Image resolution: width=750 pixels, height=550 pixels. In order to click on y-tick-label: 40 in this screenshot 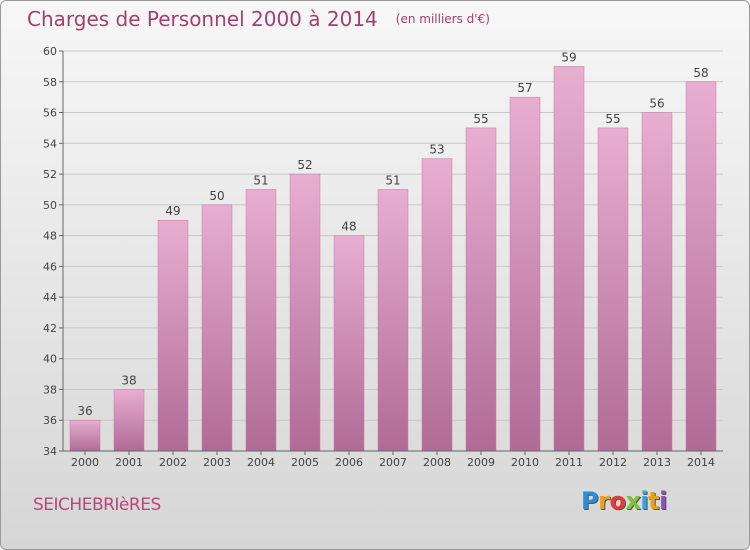, I will do `click(50, 359)`.